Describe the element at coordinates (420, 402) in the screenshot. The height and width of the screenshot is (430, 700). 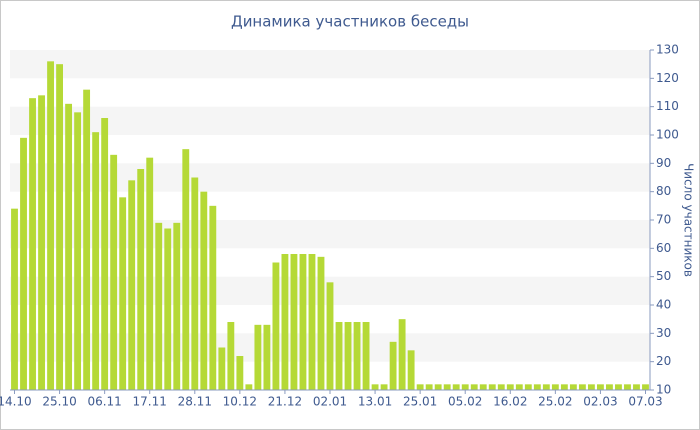
I see `x-tick-label: 25.01` at that location.